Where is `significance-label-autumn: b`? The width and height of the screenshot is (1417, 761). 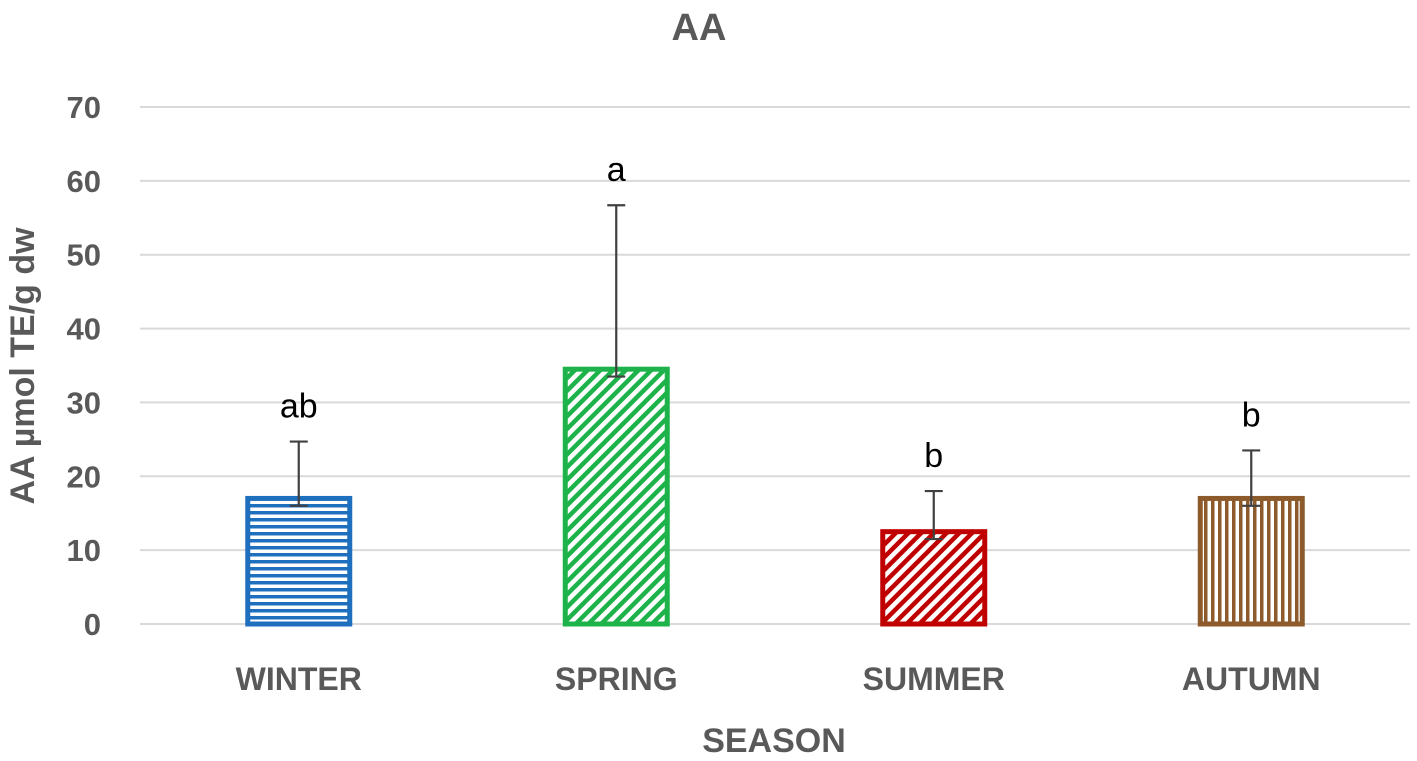 significance-label-autumn: b is located at coordinates (1251, 415).